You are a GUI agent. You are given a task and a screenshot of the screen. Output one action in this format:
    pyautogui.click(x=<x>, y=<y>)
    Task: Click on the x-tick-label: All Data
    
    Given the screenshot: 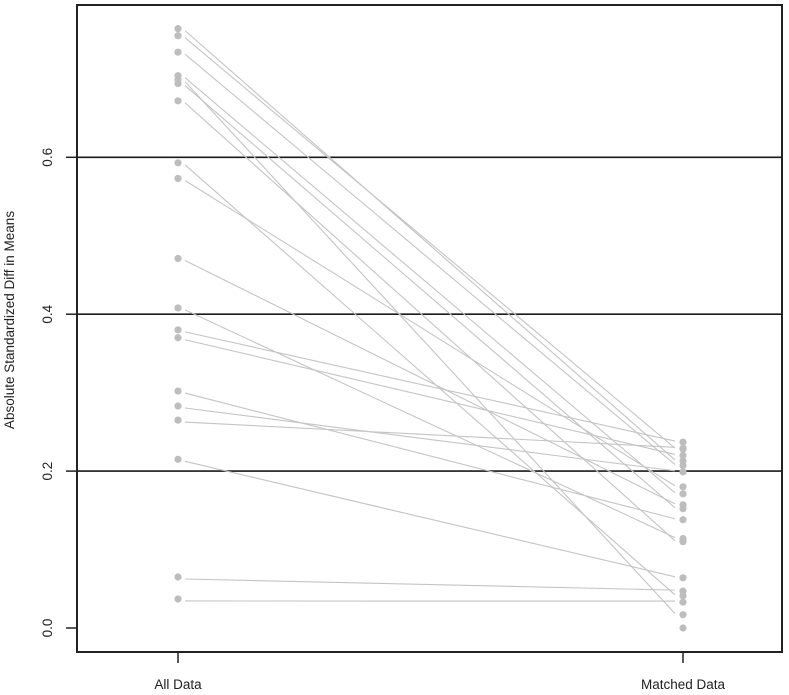 What is the action you would take?
    pyautogui.click(x=178, y=684)
    